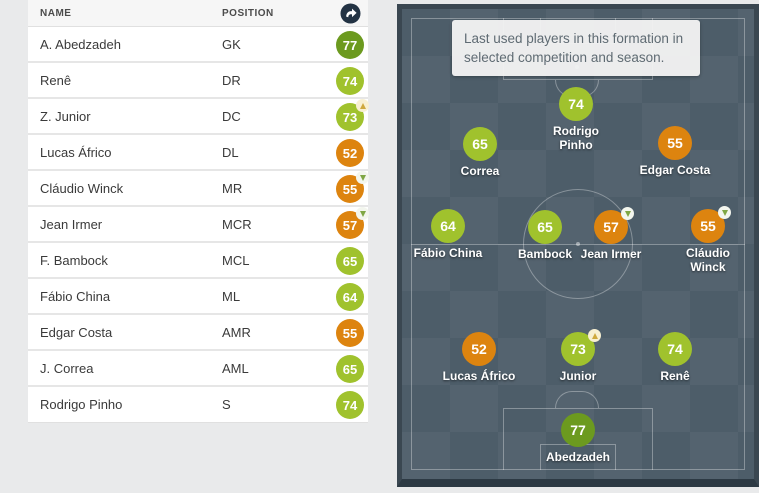  What do you see at coordinates (198, 405) in the screenshot?
I see `table-row: Rodrigo Pinho S 74` at bounding box center [198, 405].